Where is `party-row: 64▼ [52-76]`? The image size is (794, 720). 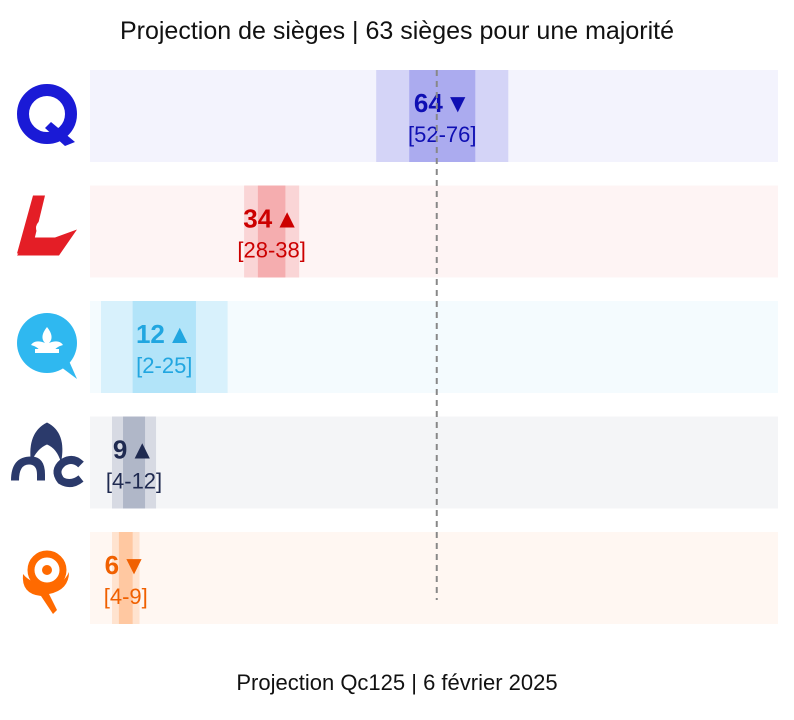
party-row: 64▼ [52-76] is located at coordinates (397, 116).